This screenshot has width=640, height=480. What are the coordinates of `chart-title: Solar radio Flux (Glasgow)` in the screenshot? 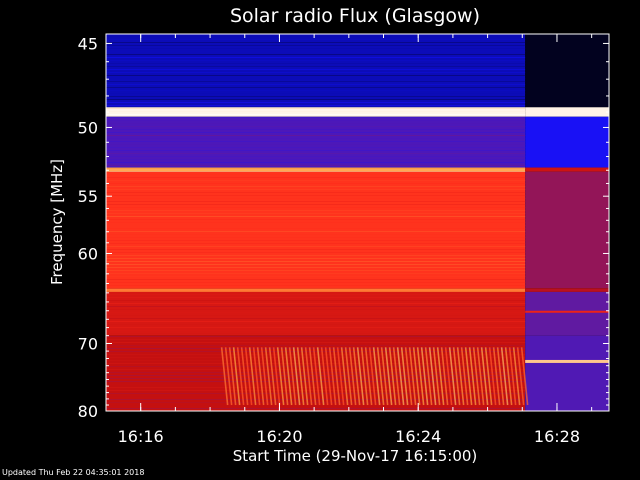 It's located at (355, 16).